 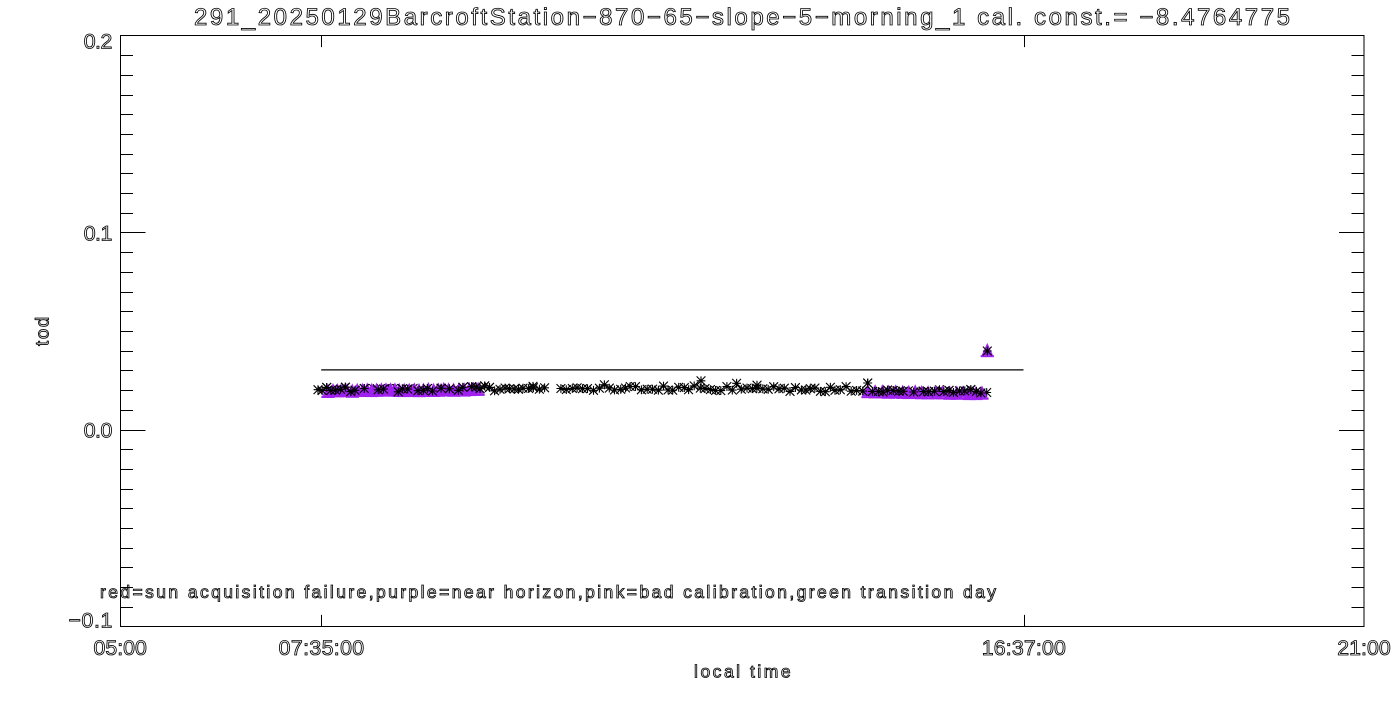 I want to click on svg-text: 21:00, so click(x=1364, y=648).